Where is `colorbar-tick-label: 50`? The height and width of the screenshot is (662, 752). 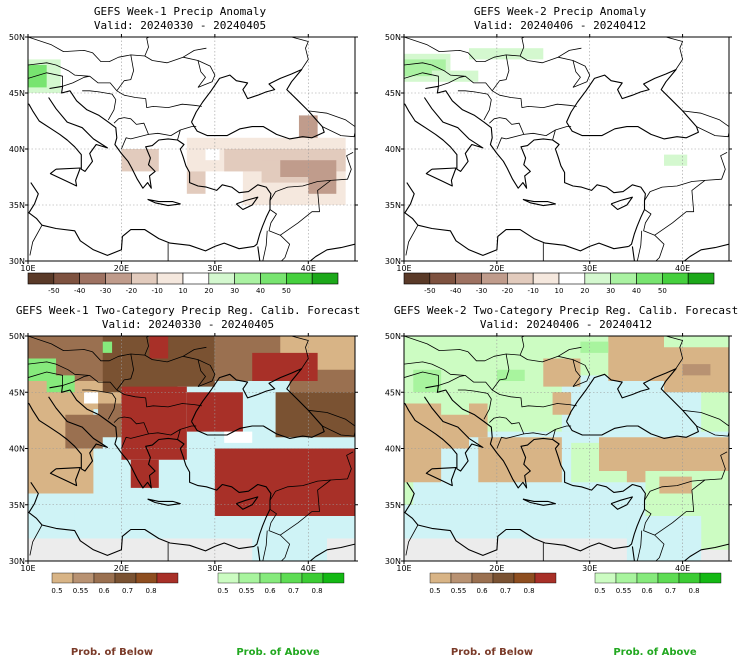 colorbar-tick-label: 50 is located at coordinates (662, 291).